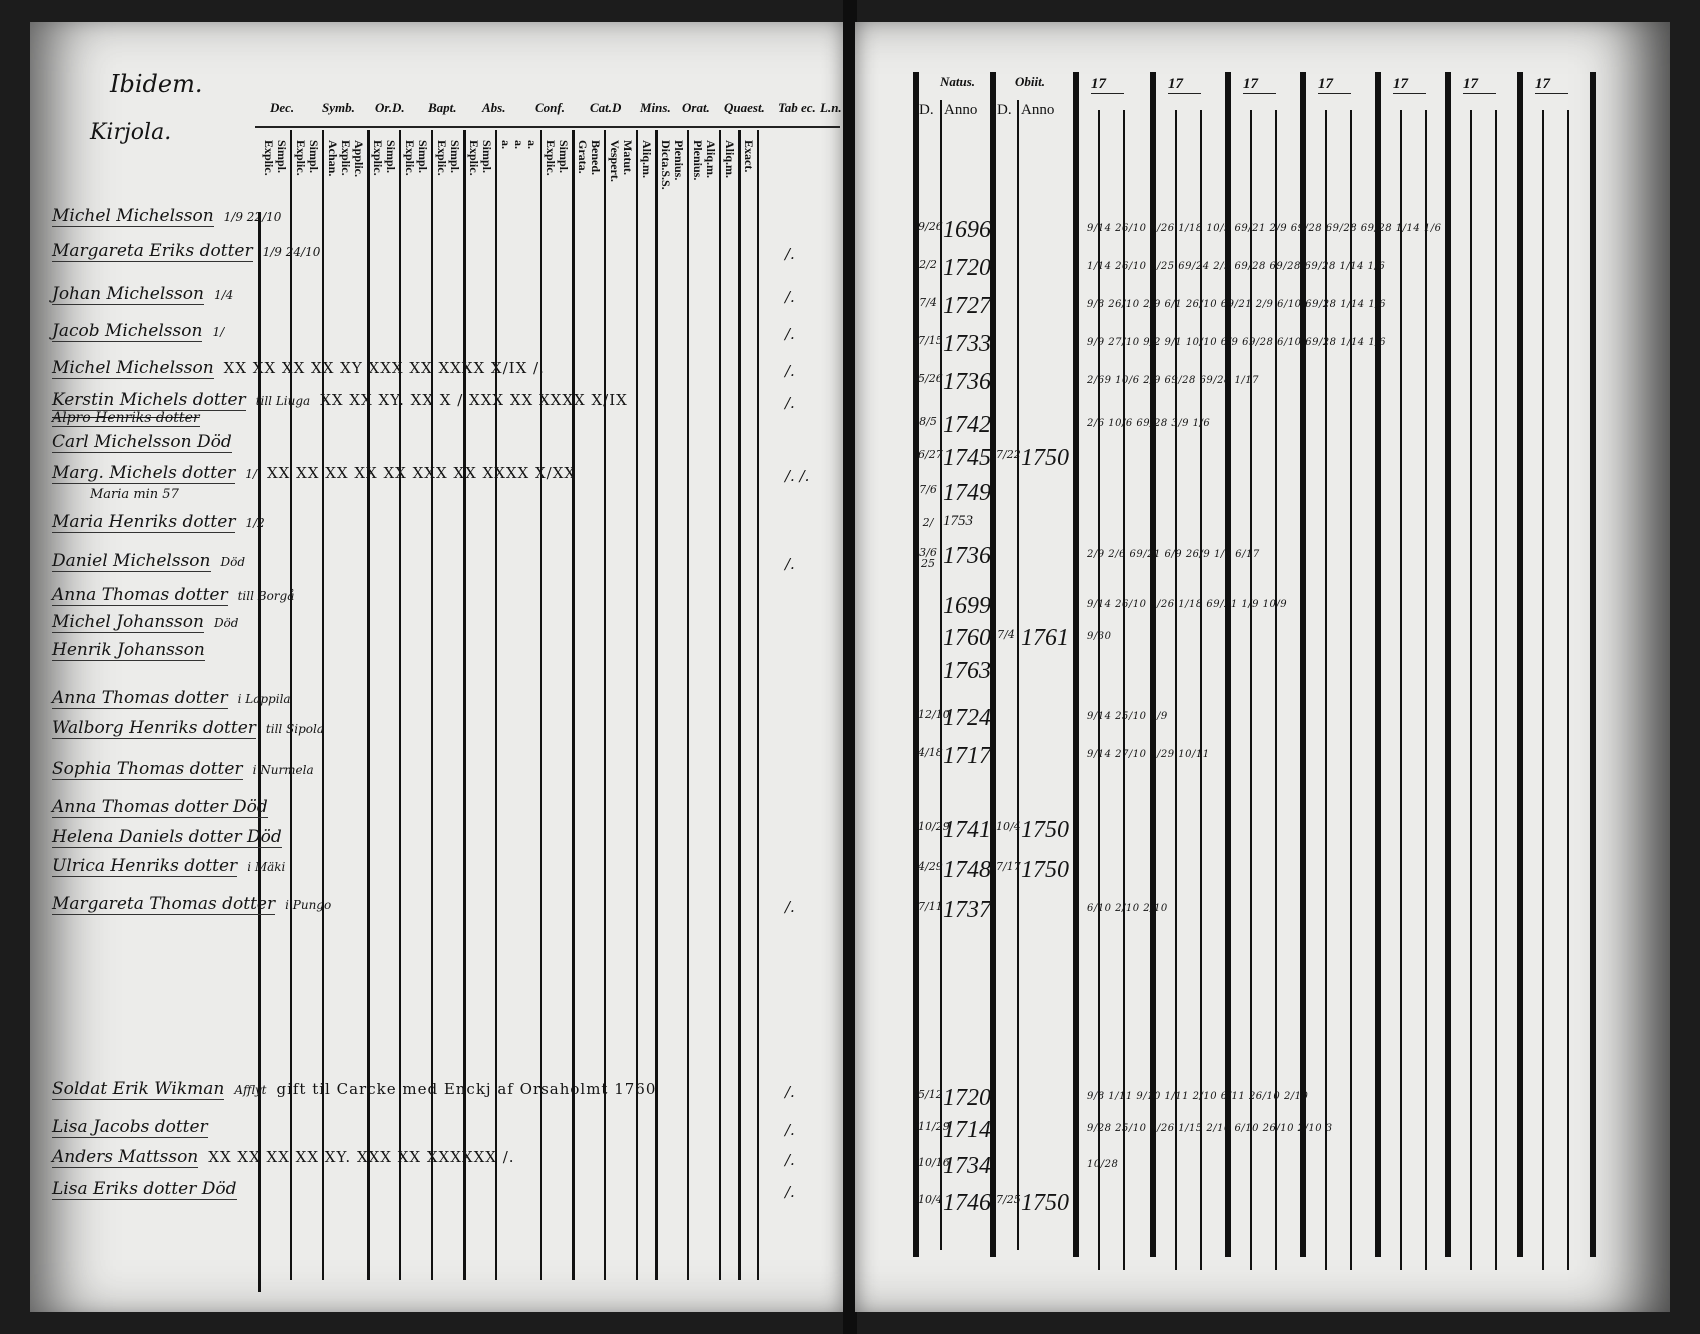 Image resolution: width=1700 pixels, height=1334 pixels. Describe the element at coordinates (967, 306) in the screenshot. I see `birth-year: 1727` at that location.